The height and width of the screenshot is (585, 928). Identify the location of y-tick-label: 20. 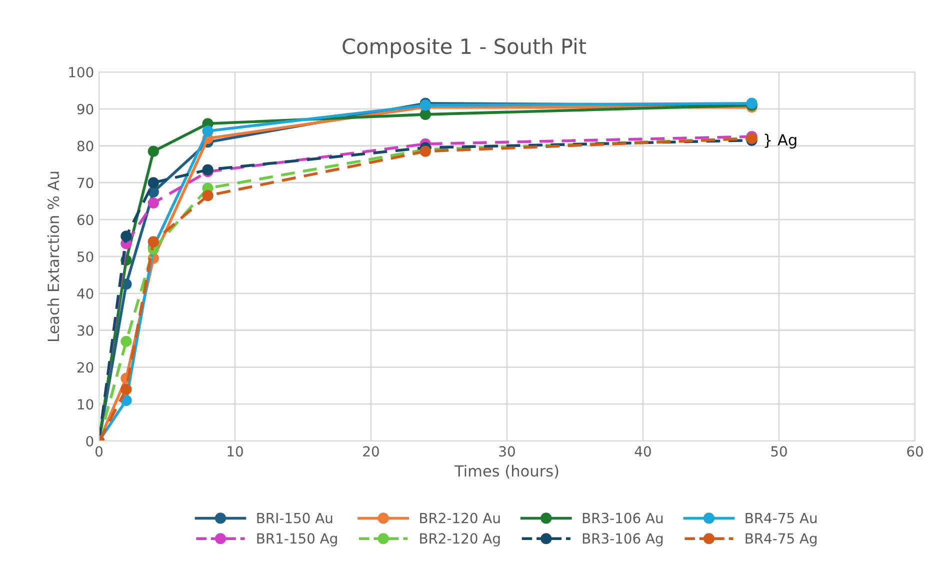
(85, 367).